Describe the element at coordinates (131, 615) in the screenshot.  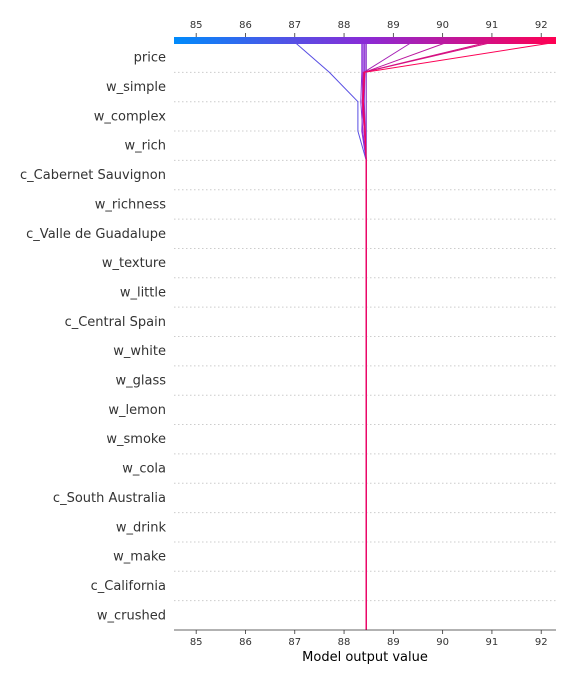
I see `feature-label: w_crushed` at that location.